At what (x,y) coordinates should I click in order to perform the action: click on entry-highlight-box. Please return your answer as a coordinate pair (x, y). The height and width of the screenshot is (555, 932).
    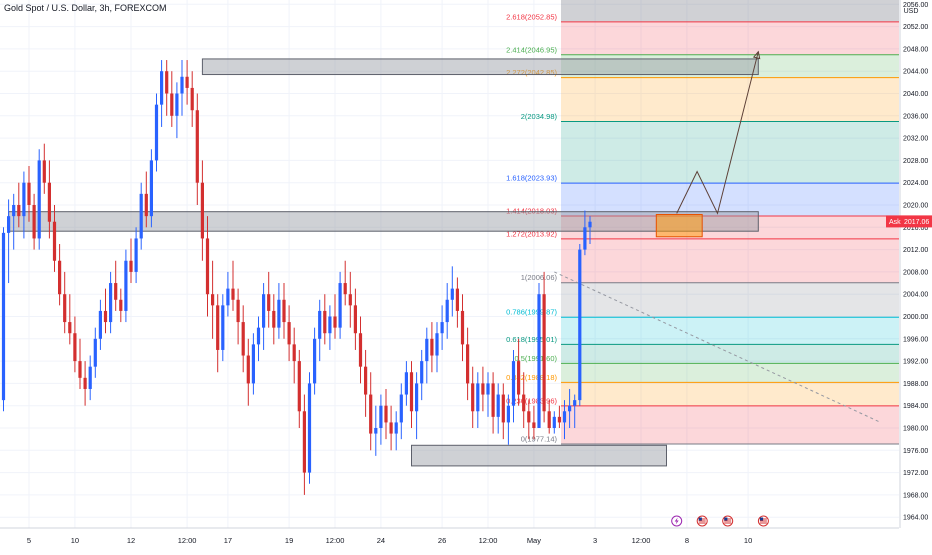
    Looking at the image, I should click on (679, 225).